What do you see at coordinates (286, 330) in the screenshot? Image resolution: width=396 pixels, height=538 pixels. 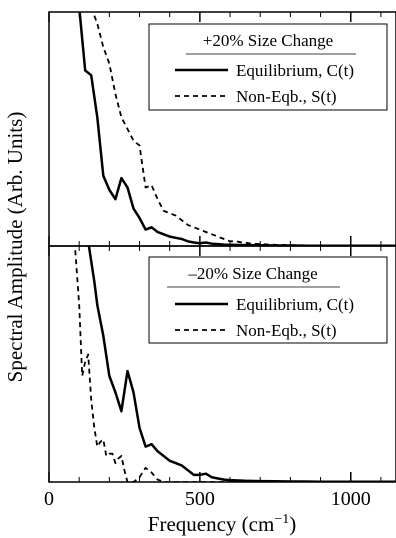 I see `bottom-legend-label-noneqb: Non-Eqb., S(t)` at bounding box center [286, 330].